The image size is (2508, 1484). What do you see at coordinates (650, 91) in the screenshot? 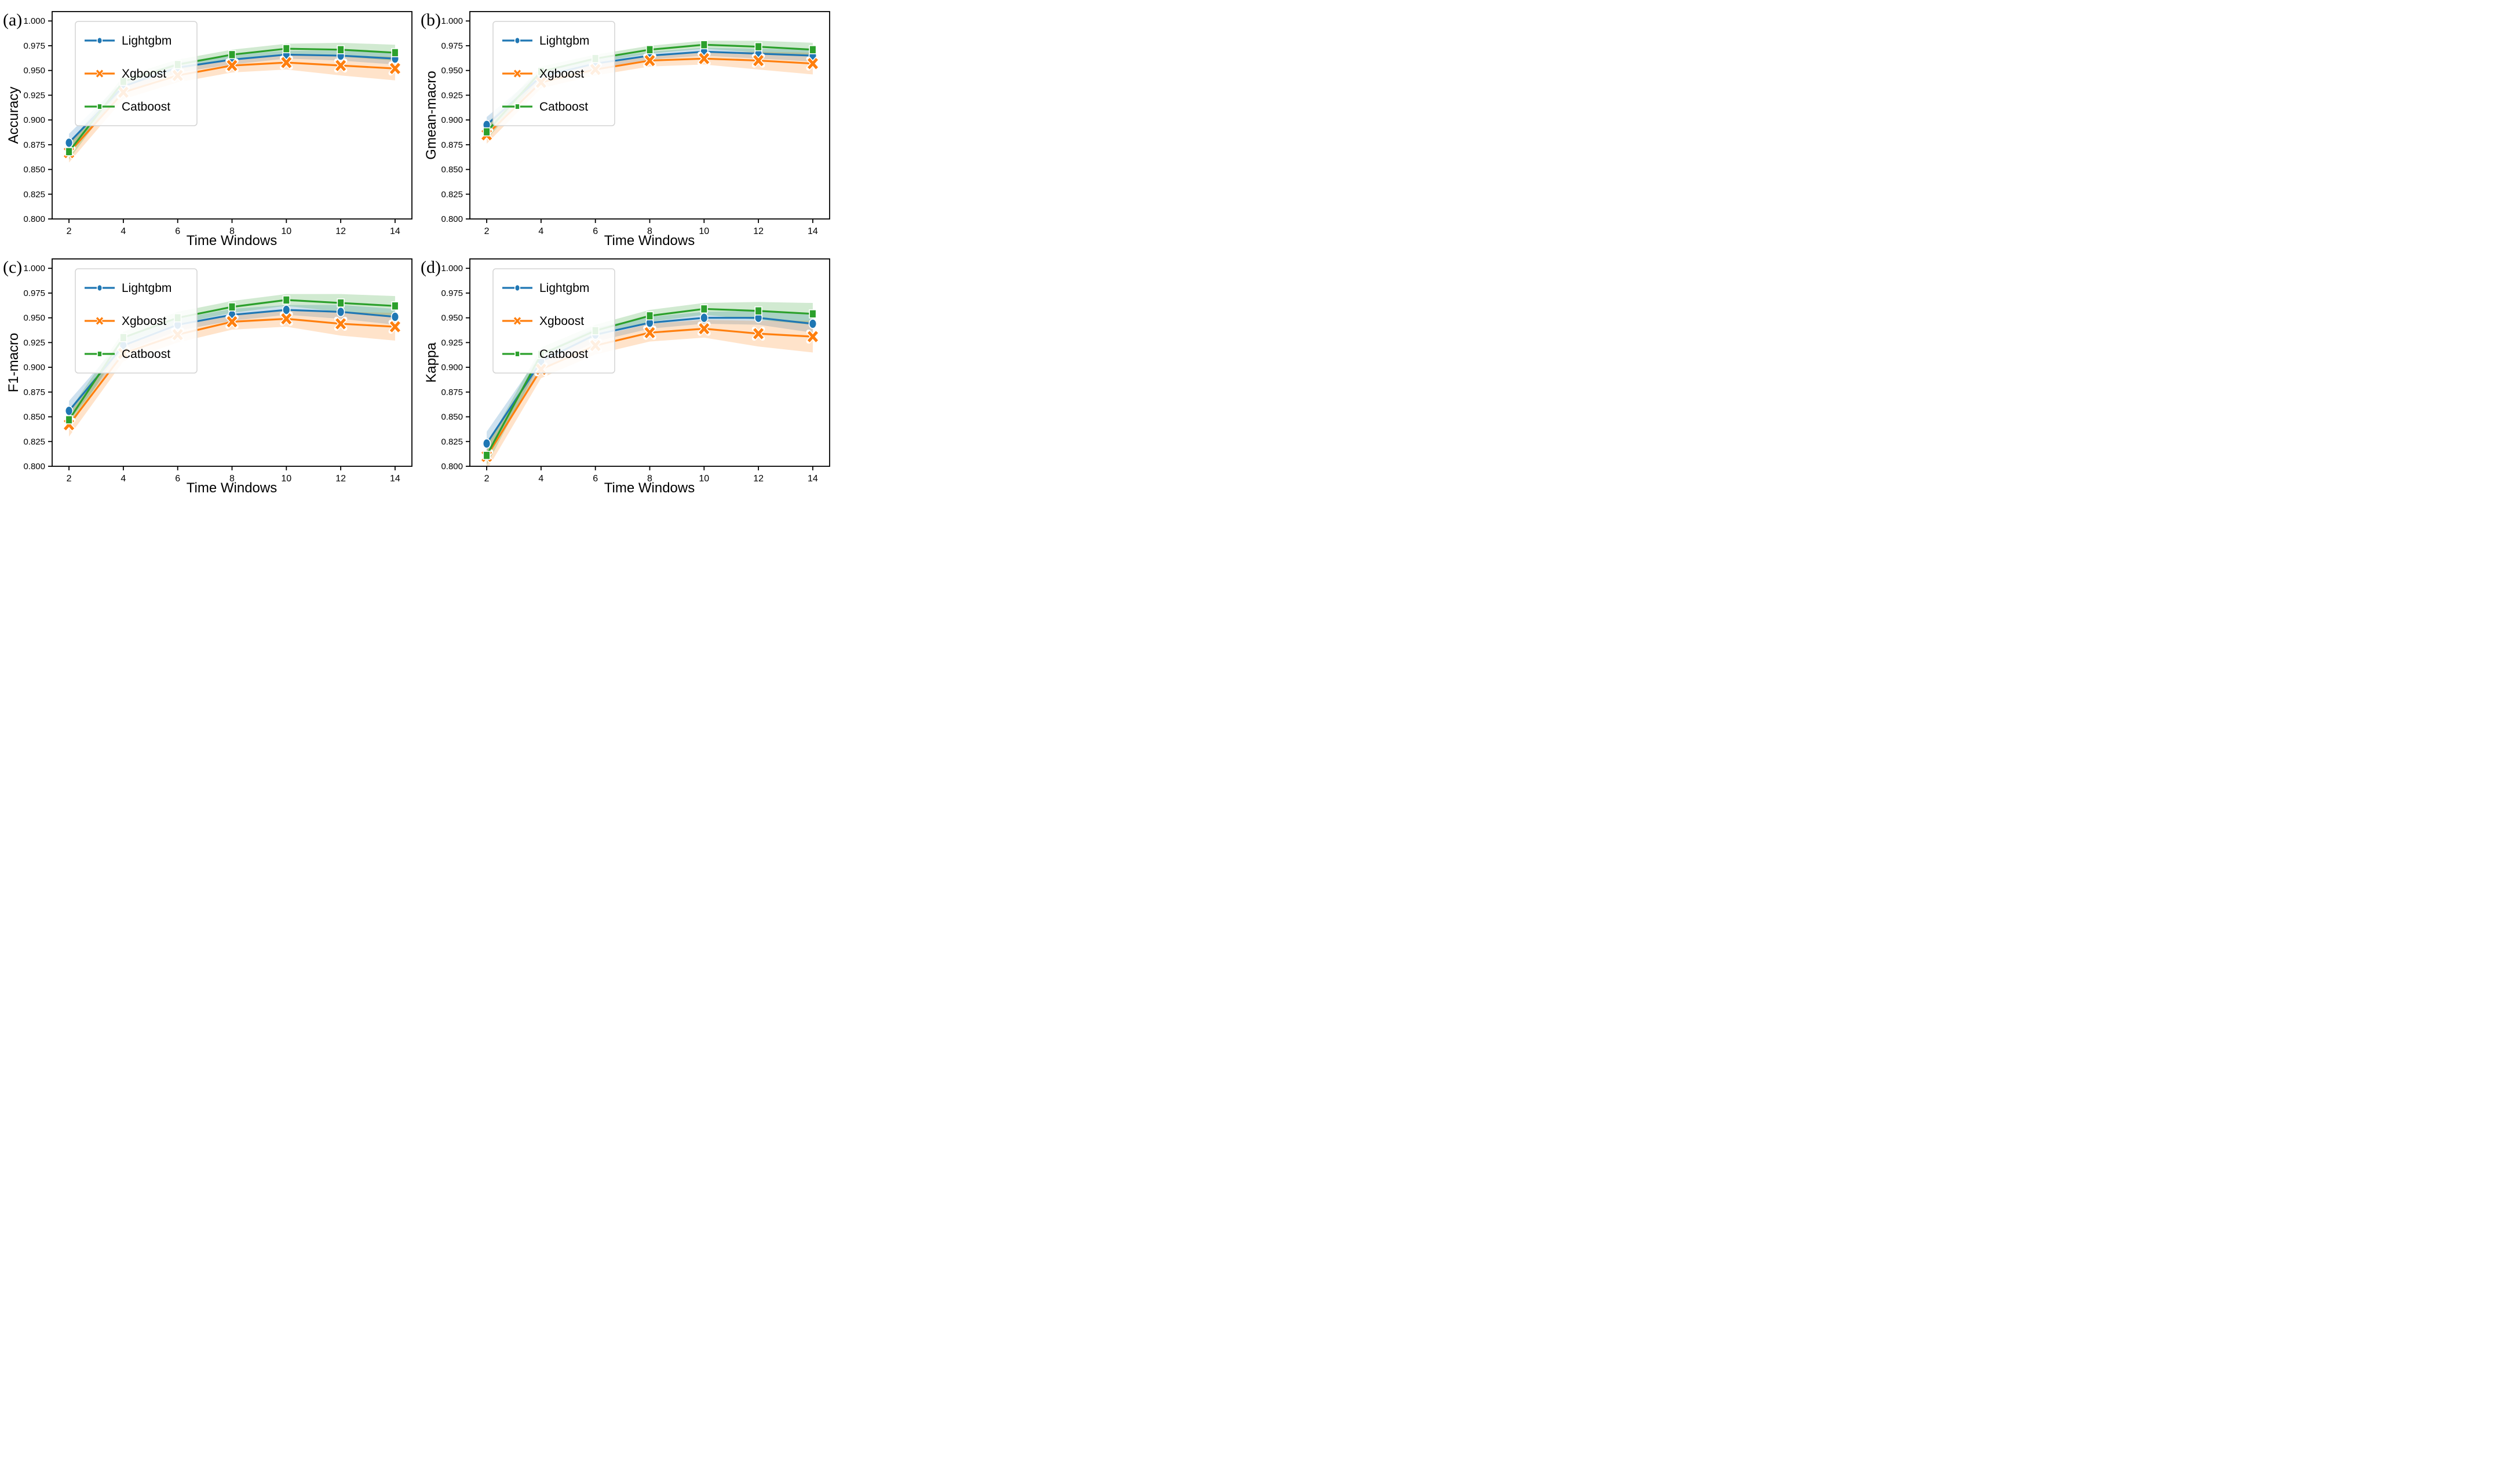
I see `chart-b-series` at bounding box center [650, 91].